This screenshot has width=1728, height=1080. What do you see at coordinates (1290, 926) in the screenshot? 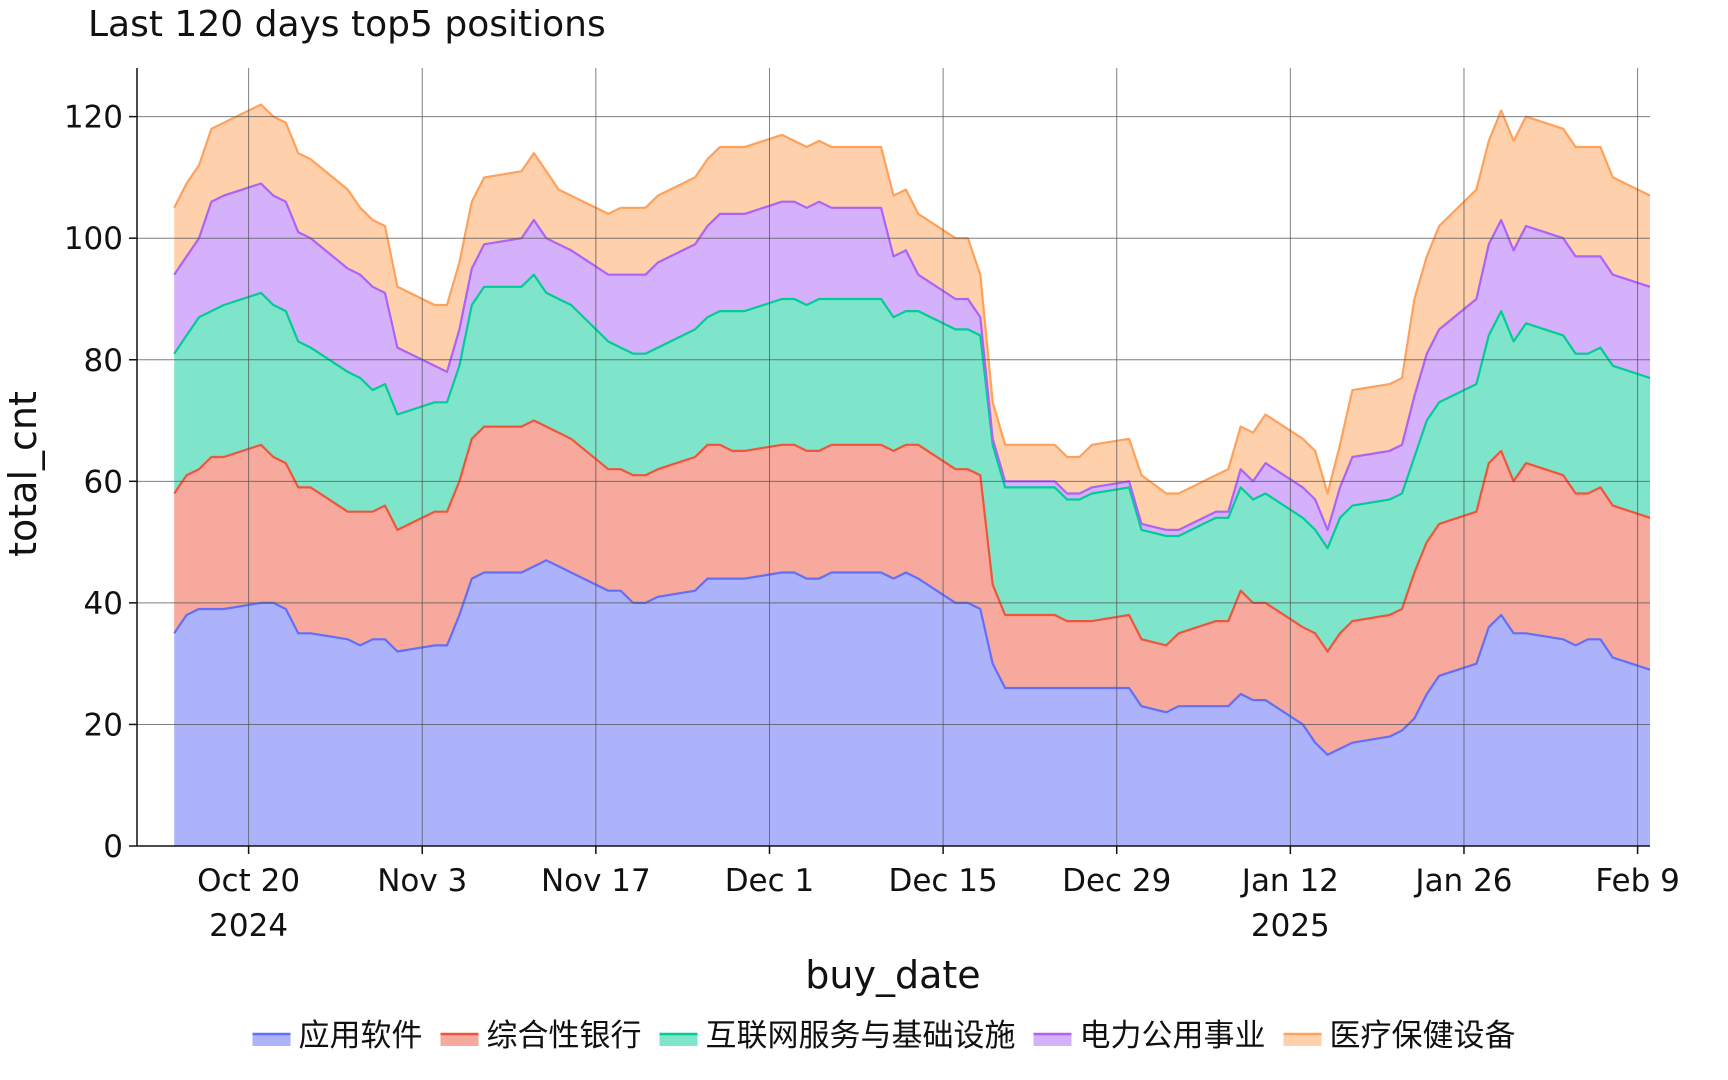
I see `x-tick-year-label: 2025` at bounding box center [1290, 926].